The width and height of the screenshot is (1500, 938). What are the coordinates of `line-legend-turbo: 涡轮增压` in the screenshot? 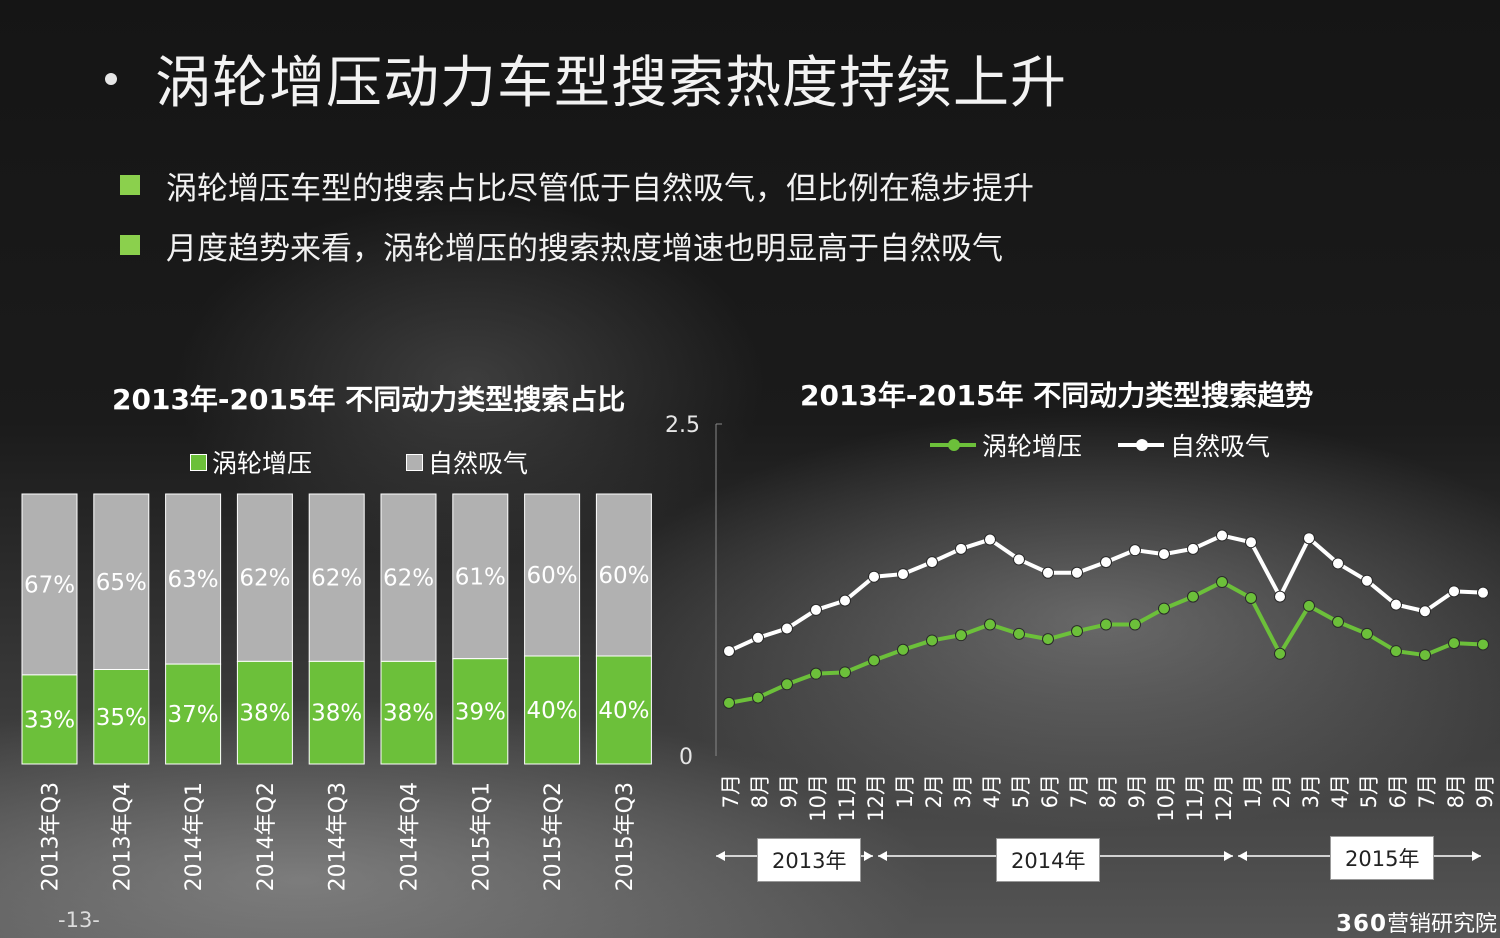 It's located at (1006, 445).